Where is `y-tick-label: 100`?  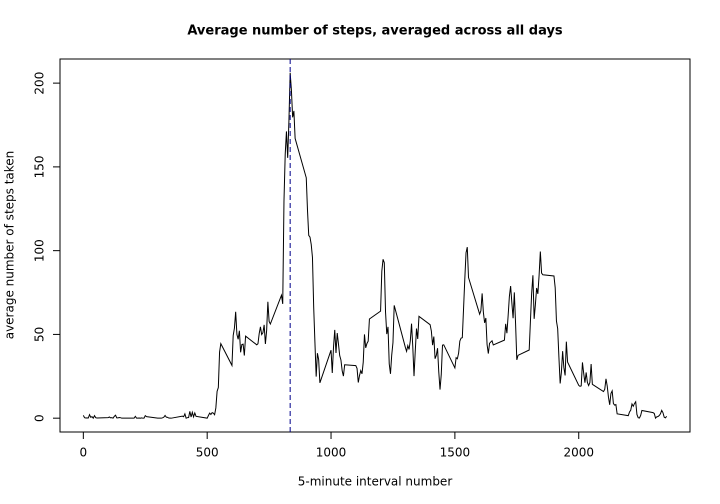
y-tick-label: 100 is located at coordinates (40, 250).